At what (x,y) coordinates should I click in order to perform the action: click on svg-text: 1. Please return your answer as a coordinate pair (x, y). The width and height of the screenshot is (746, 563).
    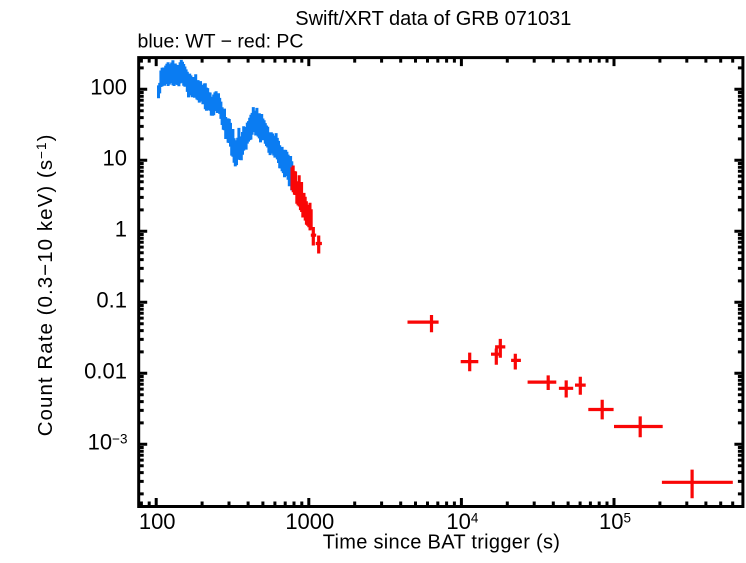
    Looking at the image, I should click on (121, 229).